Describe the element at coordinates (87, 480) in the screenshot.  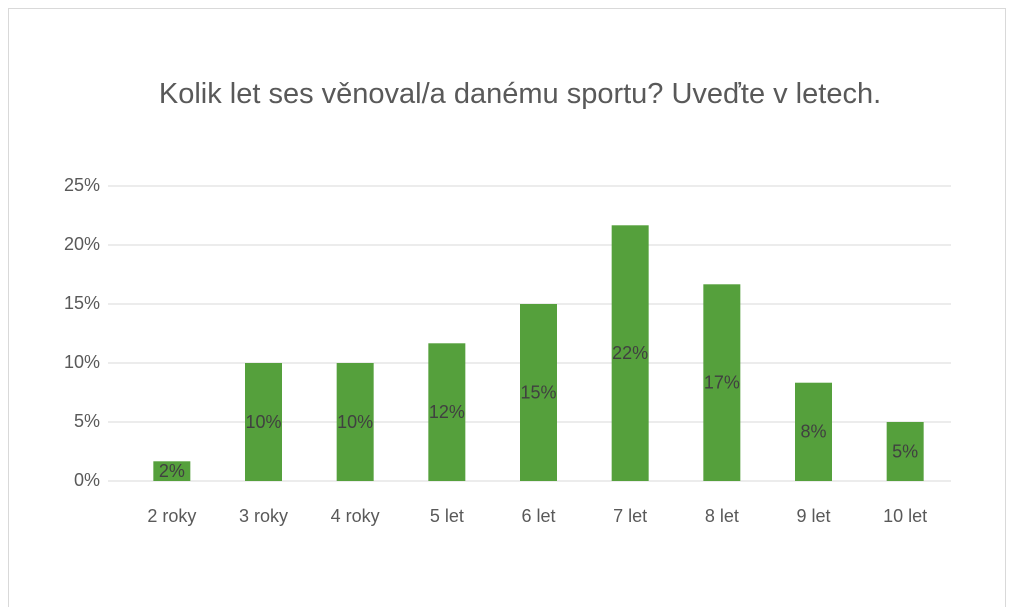
I see `y-tick-label: 0%` at that location.